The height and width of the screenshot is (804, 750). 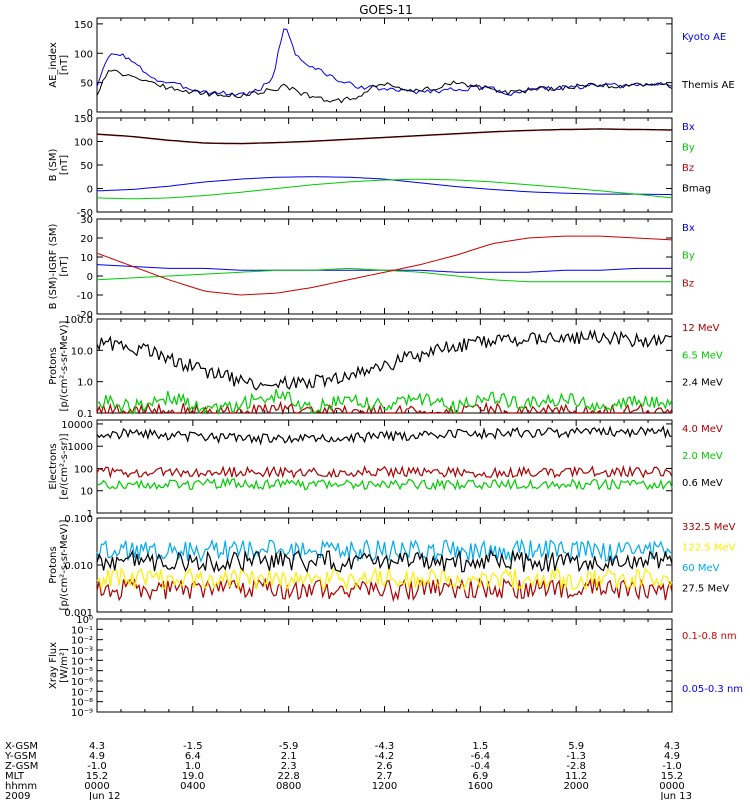 I want to click on y-tick-label: 10⁻², so click(x=82, y=641).